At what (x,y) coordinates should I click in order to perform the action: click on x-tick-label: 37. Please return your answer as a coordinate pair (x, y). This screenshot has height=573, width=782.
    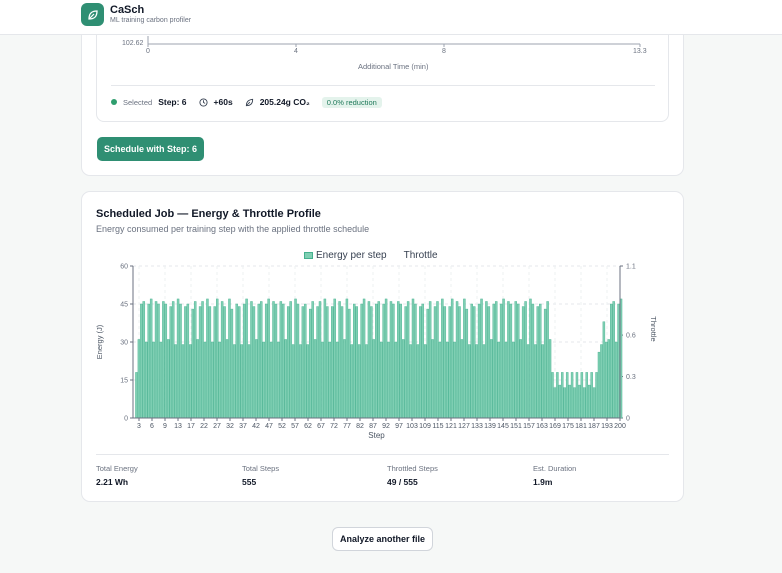
    Looking at the image, I should click on (243, 426).